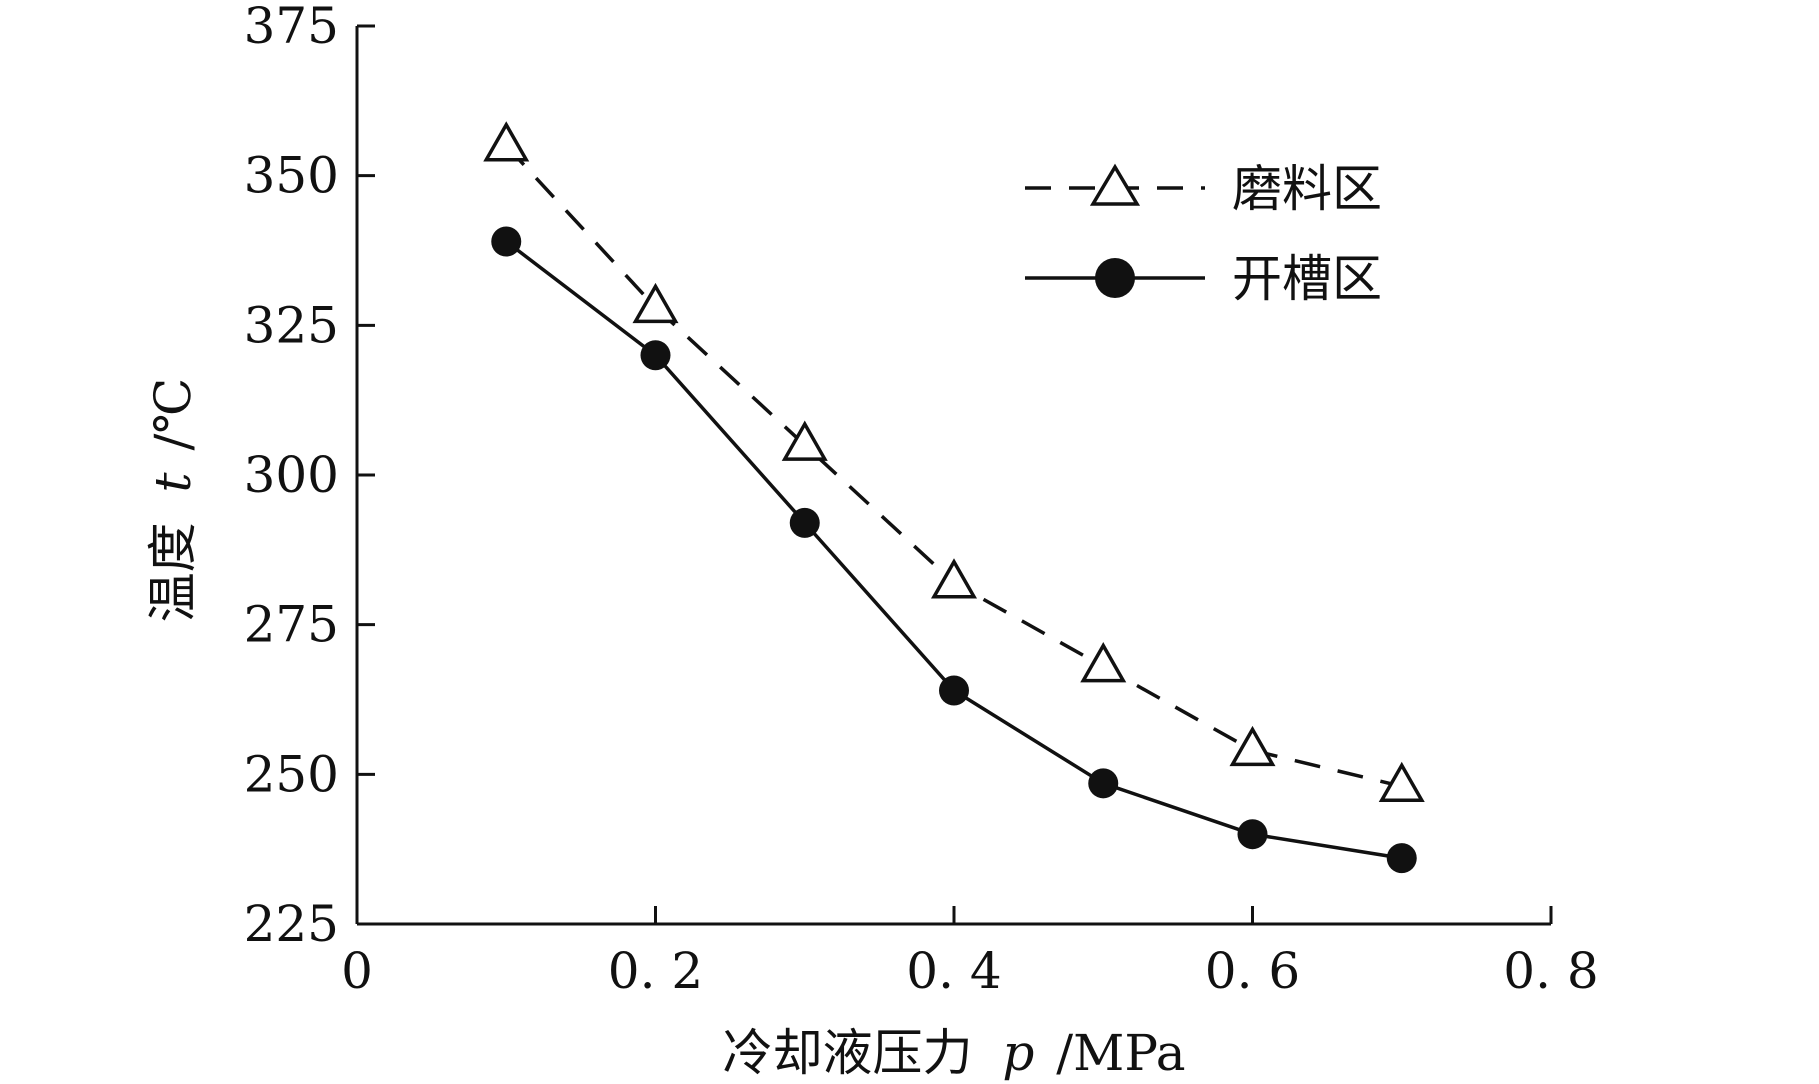 This screenshot has height=1084, width=1819. Describe the element at coordinates (173, 500) in the screenshot. I see `y-axis-label: 温度 t /℃` at that location.